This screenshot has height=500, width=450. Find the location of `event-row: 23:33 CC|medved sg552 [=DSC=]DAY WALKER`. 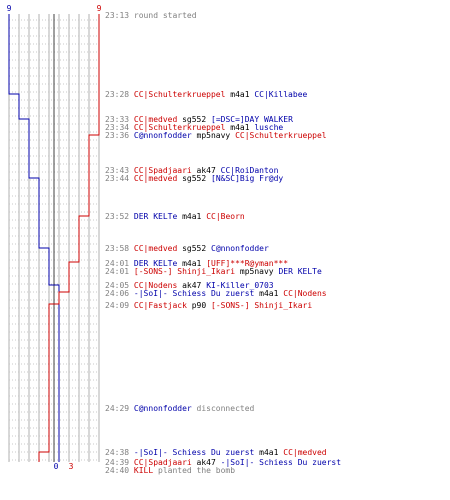

event-row: 23:33 CC|medved sg552 [=DSC=]DAY WALKER is located at coordinates (199, 119).